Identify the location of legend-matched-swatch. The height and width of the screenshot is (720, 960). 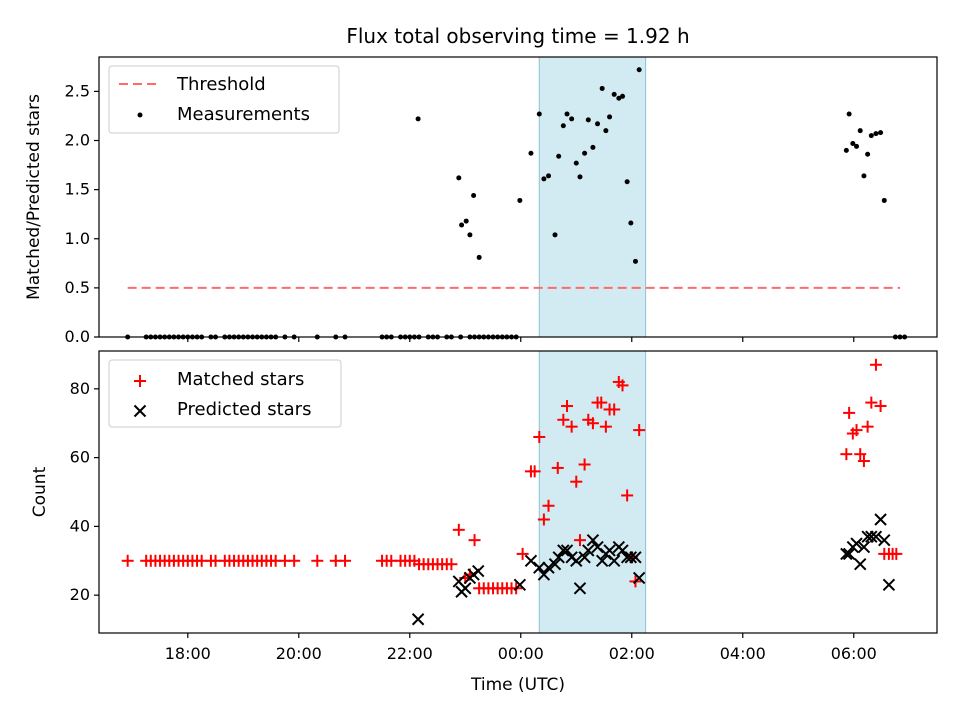
(140, 381).